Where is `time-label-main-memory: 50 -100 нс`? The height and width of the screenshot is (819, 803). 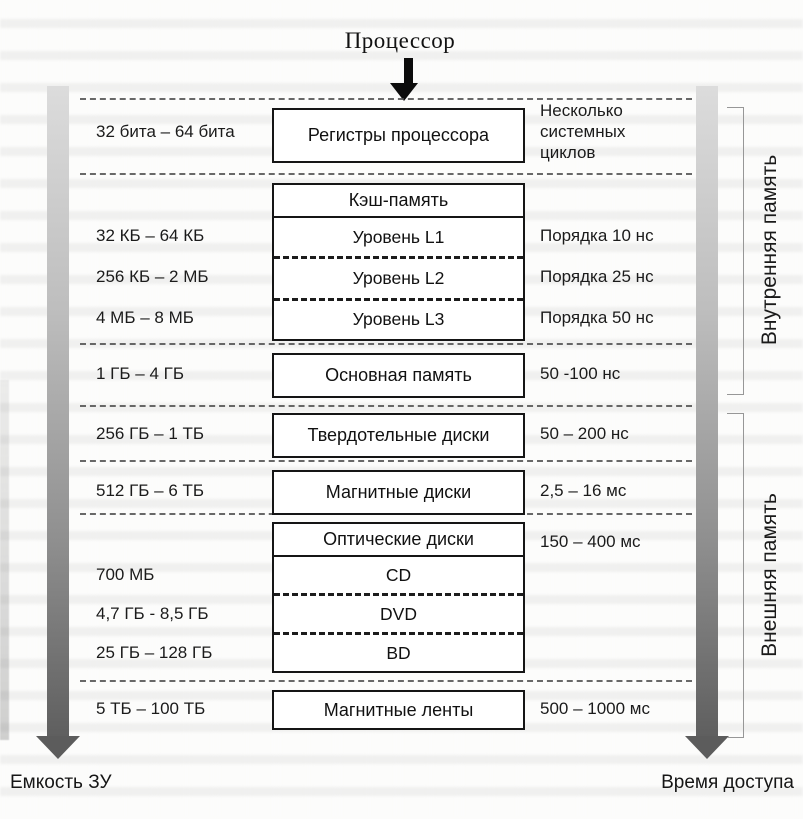 time-label-main-memory: 50 -100 нс is located at coordinates (580, 373).